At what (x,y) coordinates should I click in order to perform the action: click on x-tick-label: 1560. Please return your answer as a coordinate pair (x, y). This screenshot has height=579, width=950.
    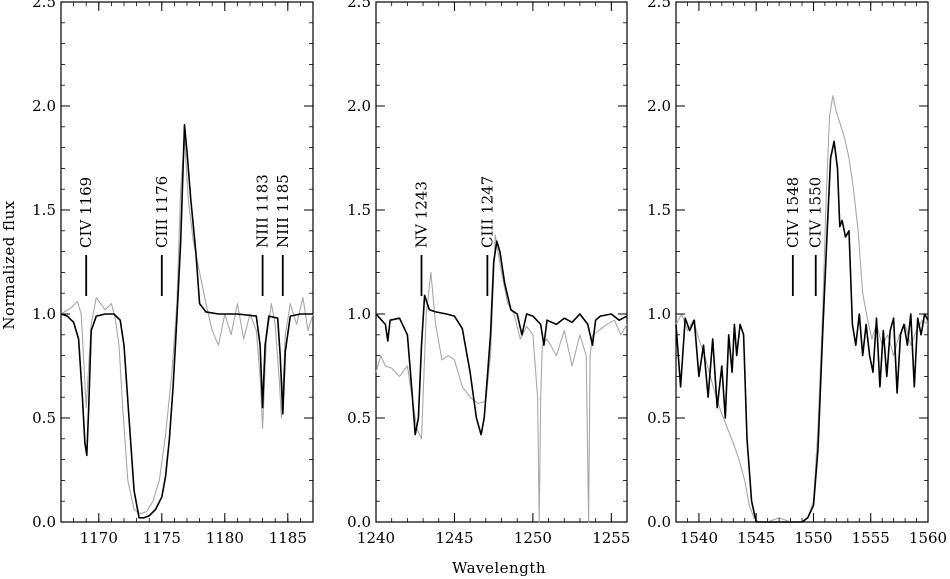
    Looking at the image, I should click on (928, 538).